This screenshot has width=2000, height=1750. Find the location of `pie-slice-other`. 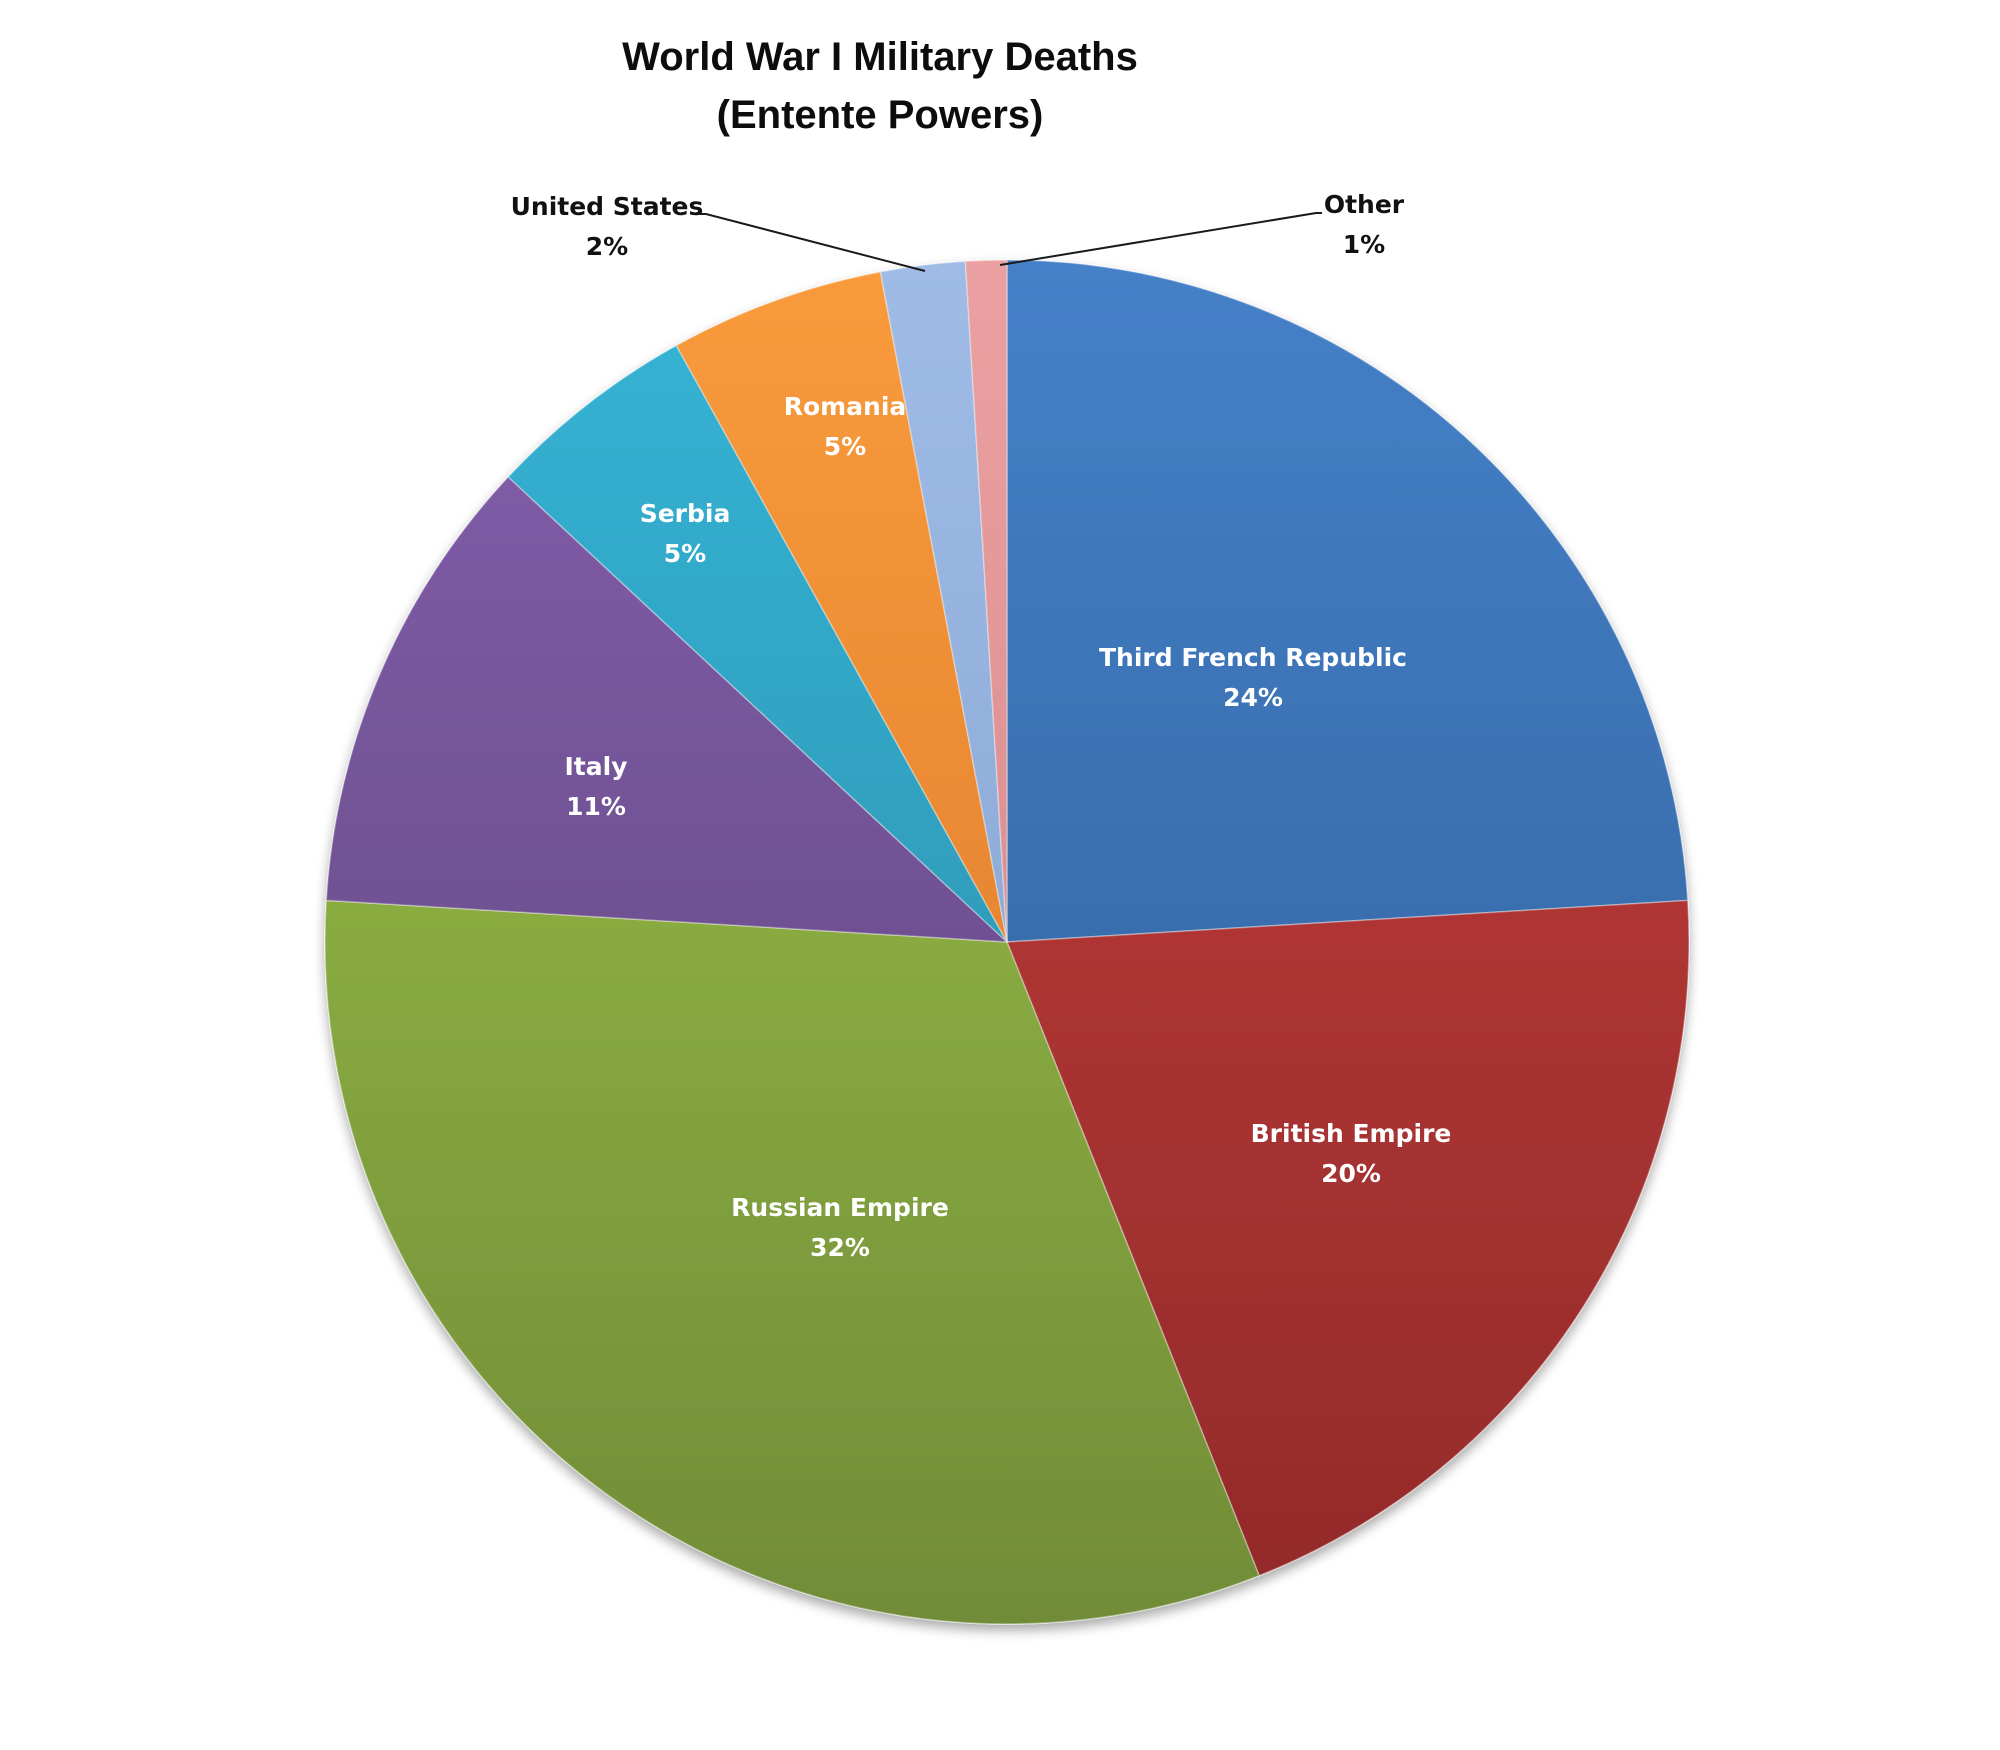

pie-slice-other is located at coordinates (986, 601).